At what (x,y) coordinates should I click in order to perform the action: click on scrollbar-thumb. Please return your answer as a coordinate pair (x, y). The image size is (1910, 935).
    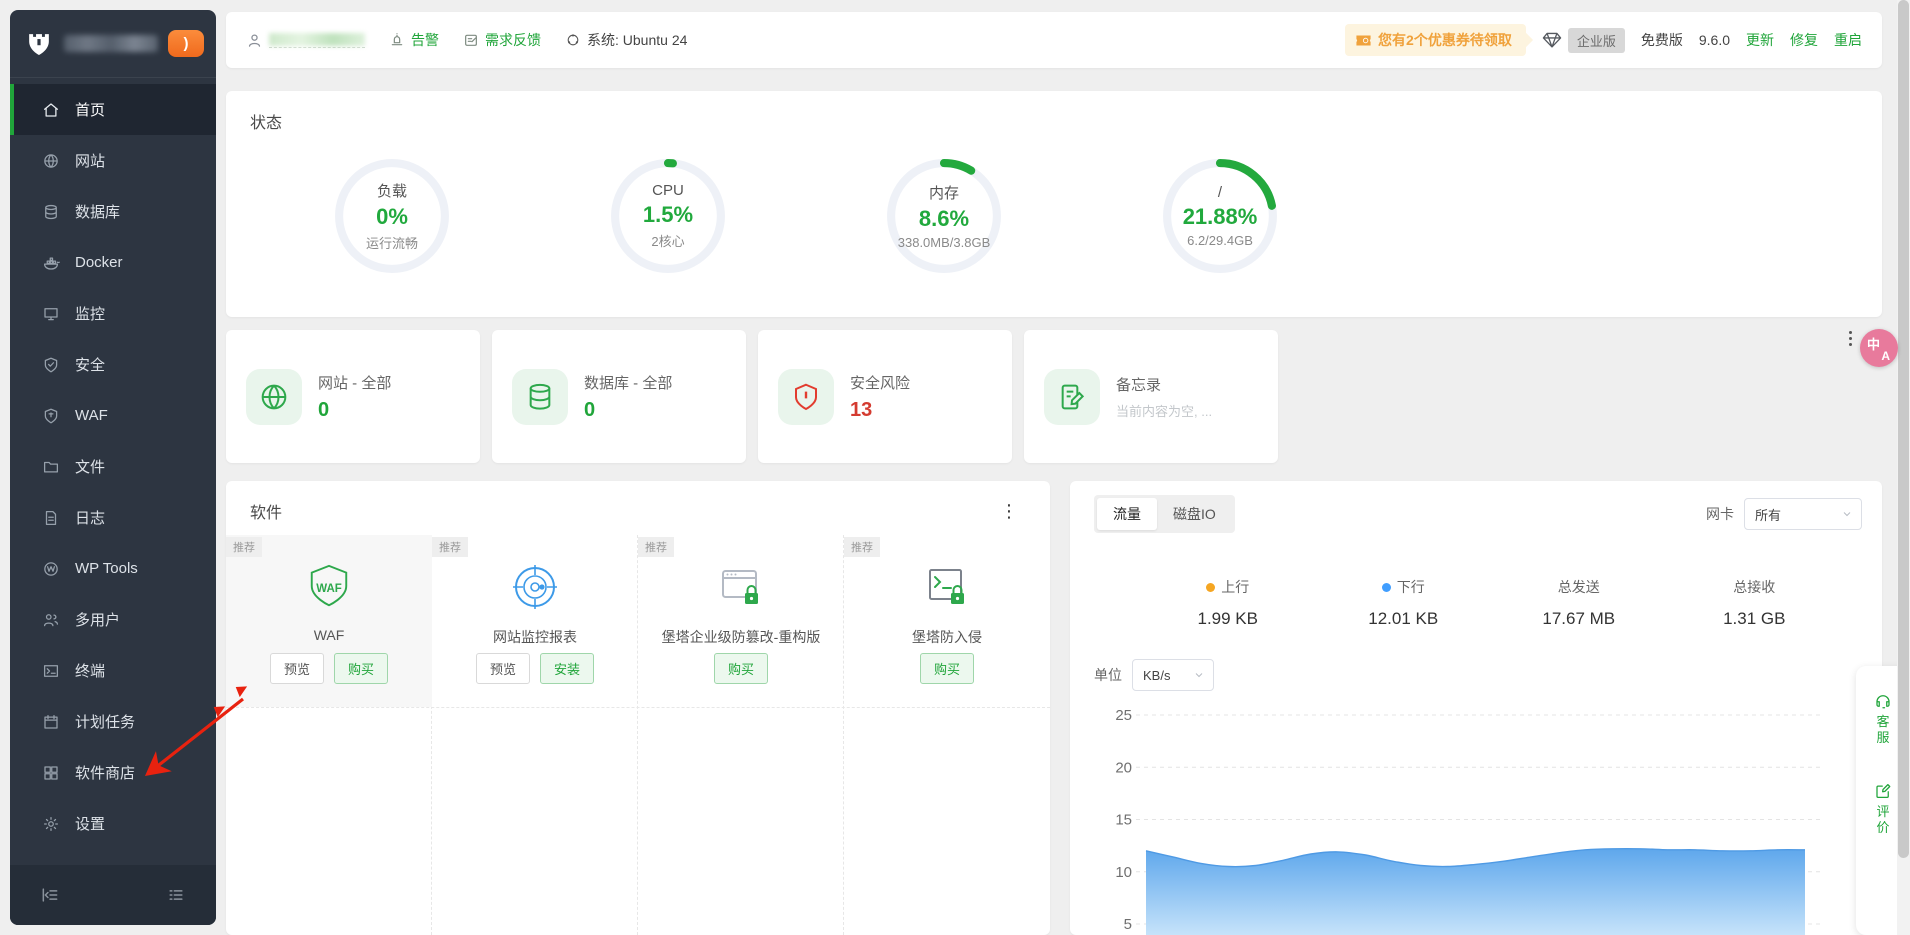
    Looking at the image, I should click on (1903, 429).